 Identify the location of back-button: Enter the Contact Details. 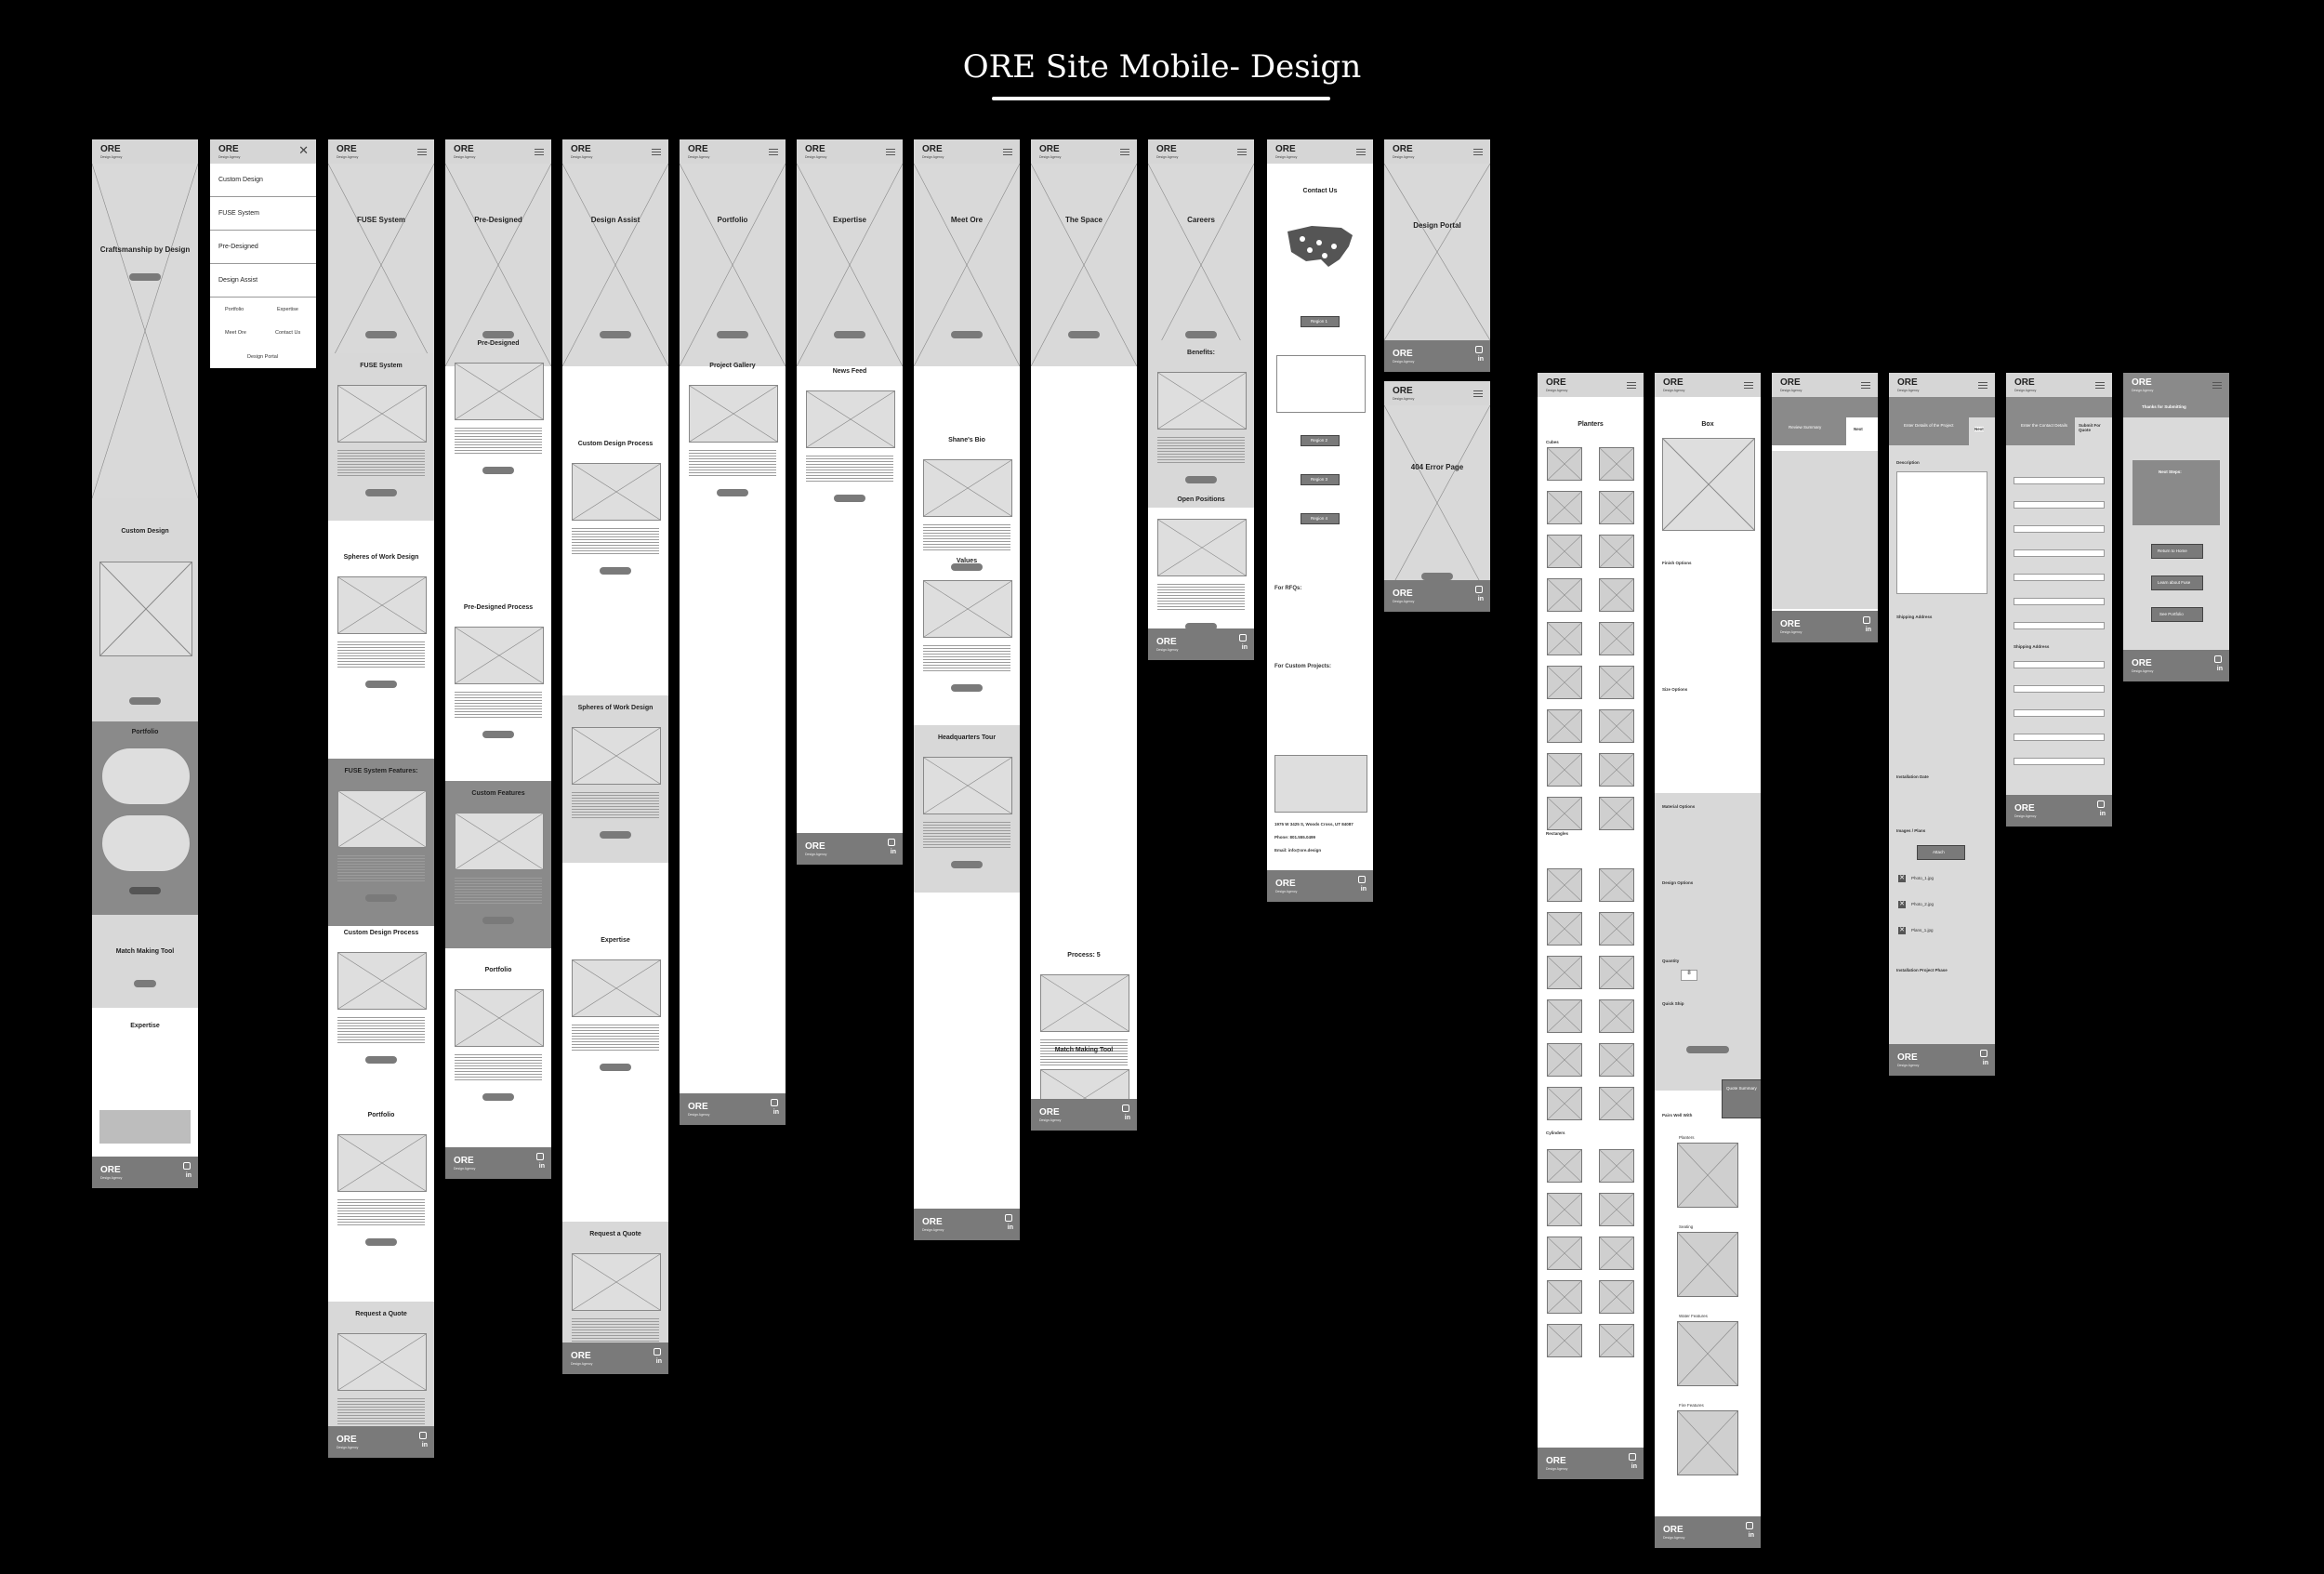
(2040, 431).